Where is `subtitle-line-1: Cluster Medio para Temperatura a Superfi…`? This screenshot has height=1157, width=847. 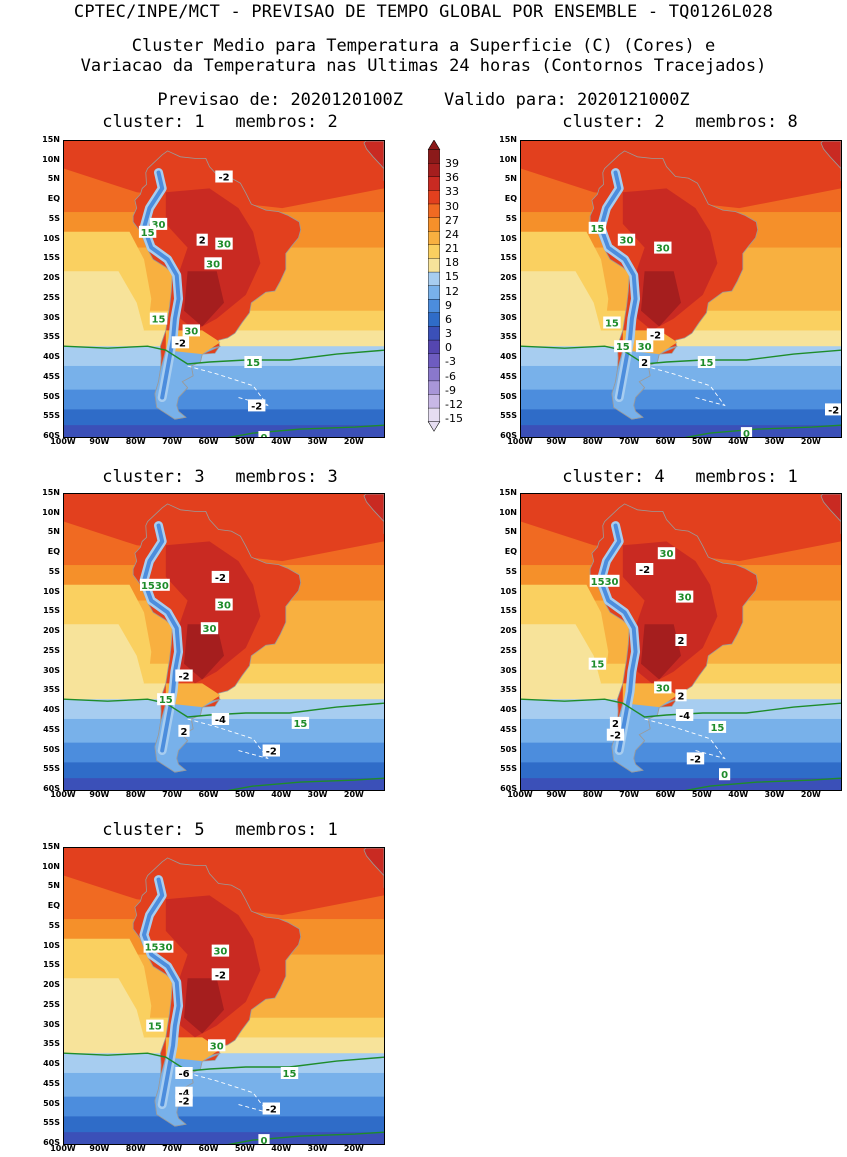
subtitle-line-1: Cluster Medio para Temperatura a Superfi… is located at coordinates (423, 46).